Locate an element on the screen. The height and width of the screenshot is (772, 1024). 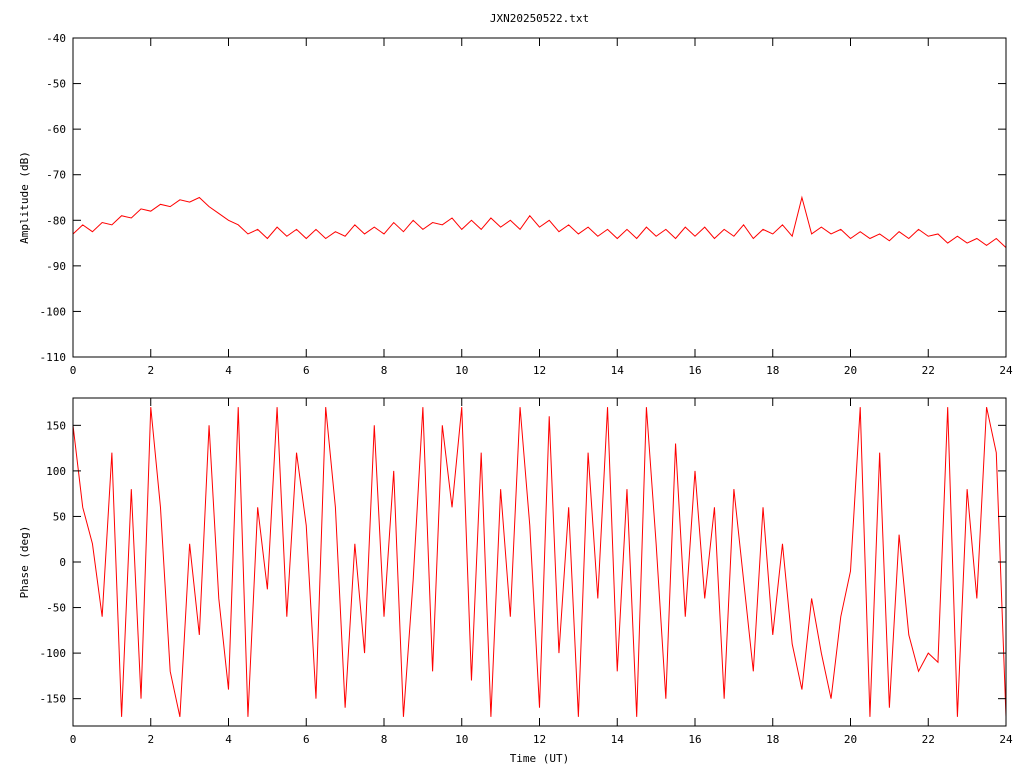
y-tick-label: -40 is located at coordinates (56, 38).